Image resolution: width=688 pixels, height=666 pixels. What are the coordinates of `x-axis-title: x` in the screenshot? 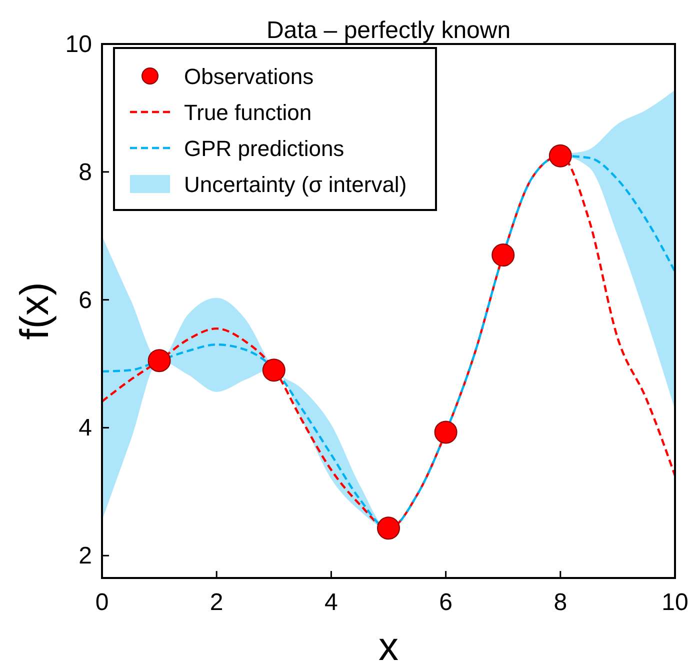 It's located at (388, 645).